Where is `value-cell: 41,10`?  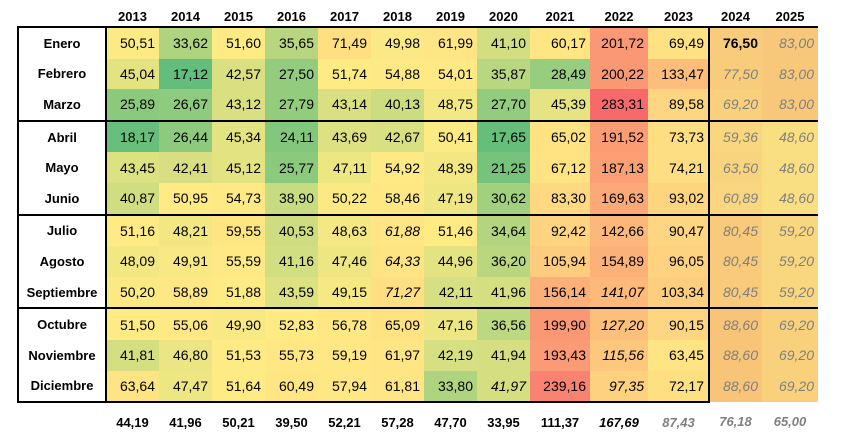 value-cell: 41,10 is located at coordinates (503, 42).